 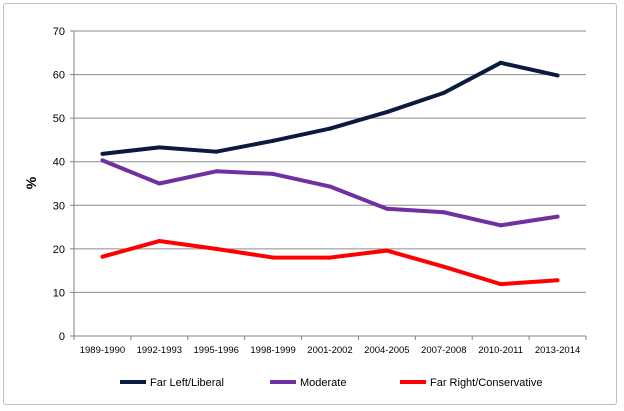 What do you see at coordinates (62, 337) in the screenshot?
I see `y-tick-label: 0` at bounding box center [62, 337].